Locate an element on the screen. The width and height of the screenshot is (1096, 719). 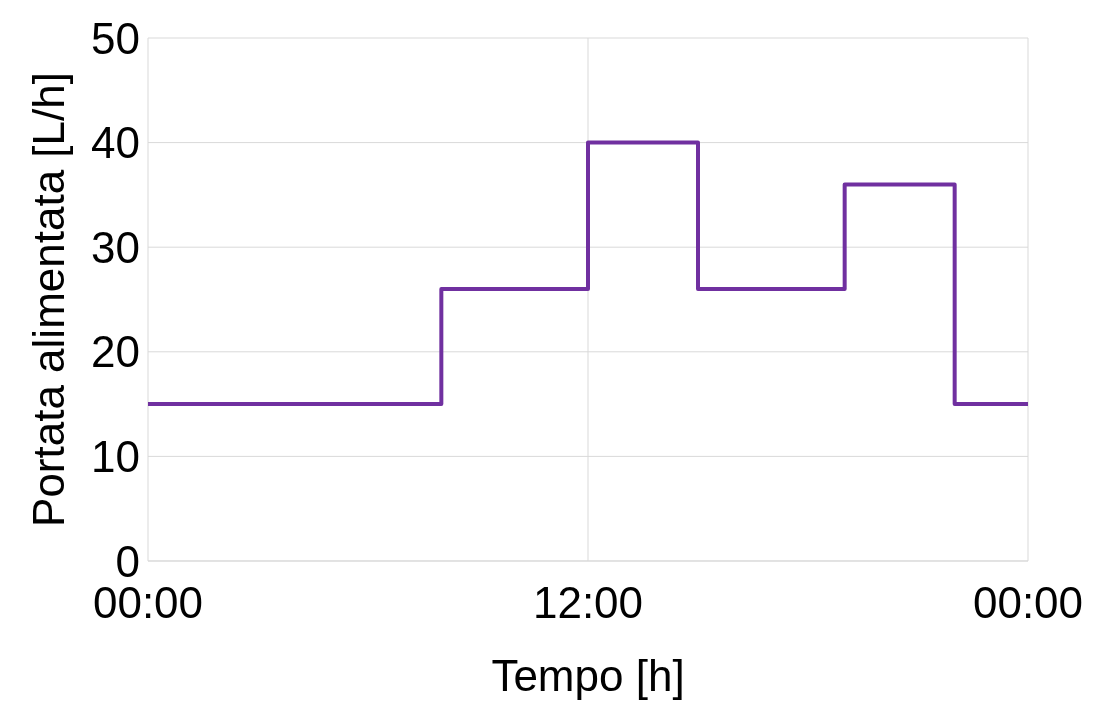
x-axis-title: Tempo [h] is located at coordinates (588, 675).